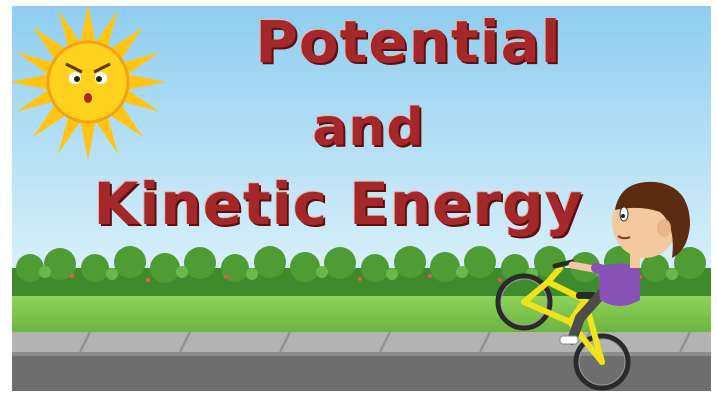  What do you see at coordinates (338, 204) in the screenshot?
I see `title-line-kinetic-energy: Kinetic Energy` at bounding box center [338, 204].